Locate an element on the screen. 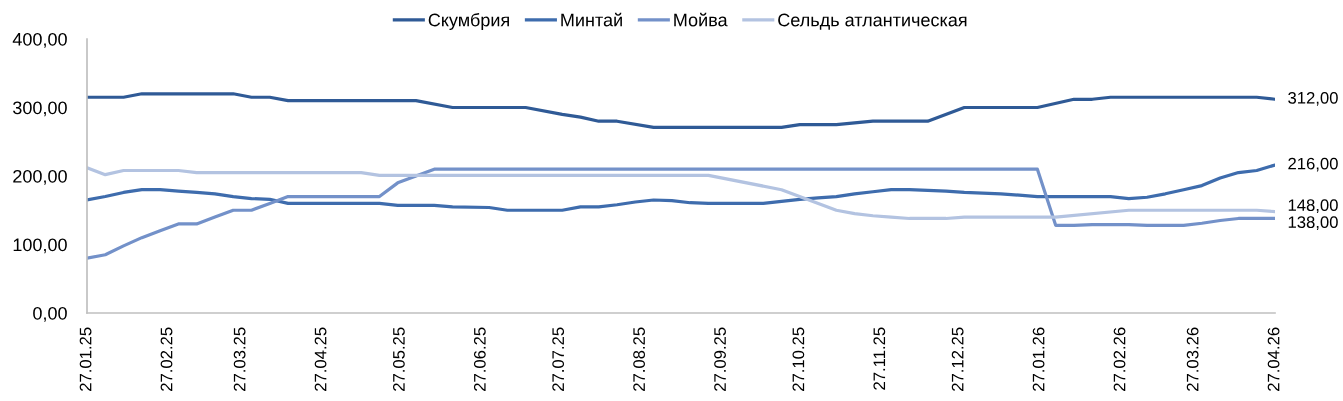 Image resolution: width=1343 pixels, height=401 pixels. data-label: 138,00 is located at coordinates (1313, 223).